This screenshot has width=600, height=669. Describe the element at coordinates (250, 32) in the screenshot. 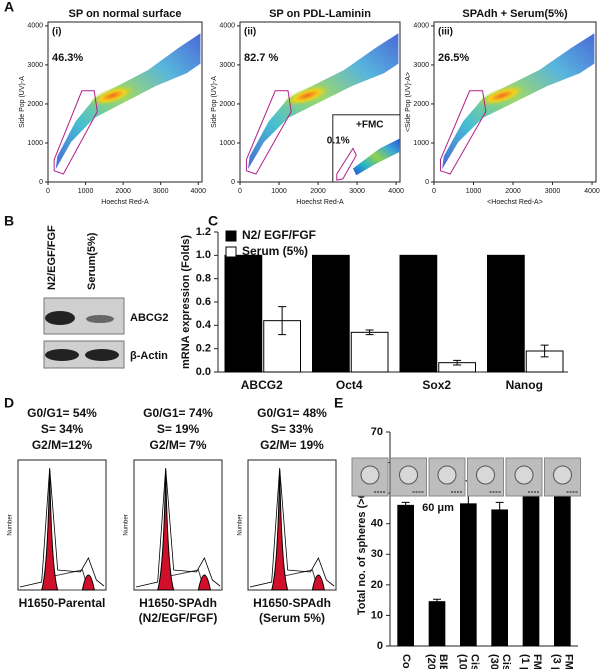

I see `plot-tag: (ii)` at that location.